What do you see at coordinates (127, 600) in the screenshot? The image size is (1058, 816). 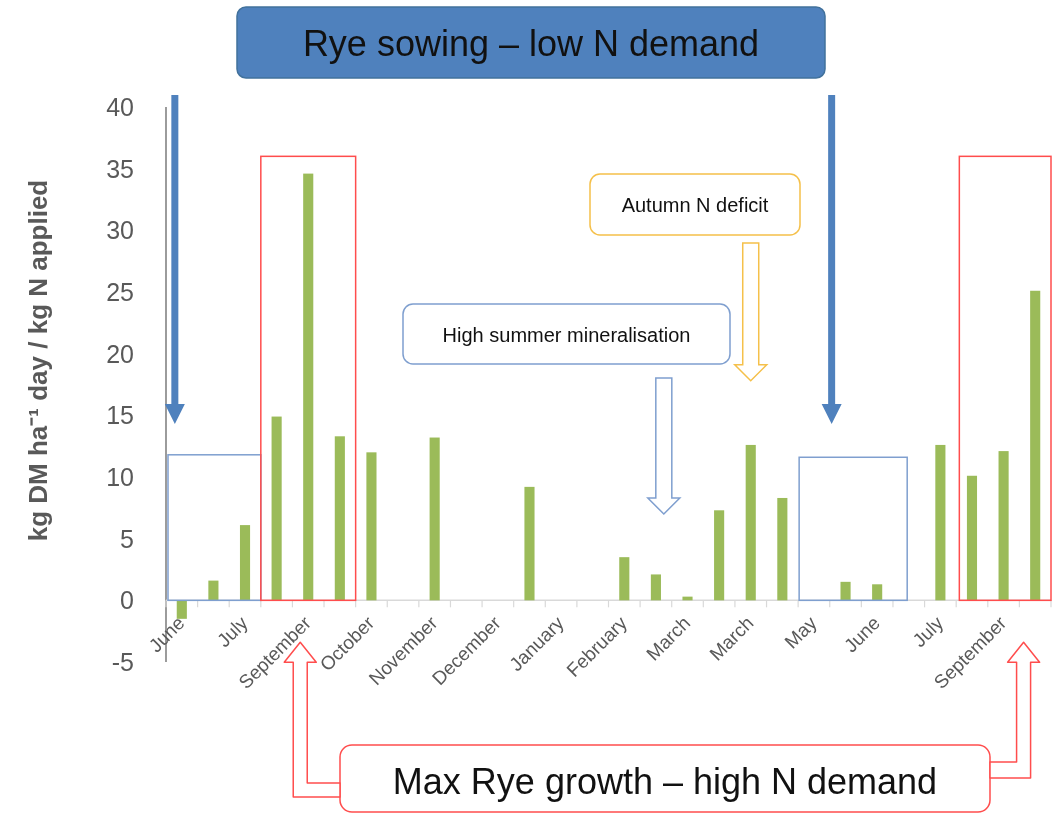 I see `y-tick-label: 0` at bounding box center [127, 600].